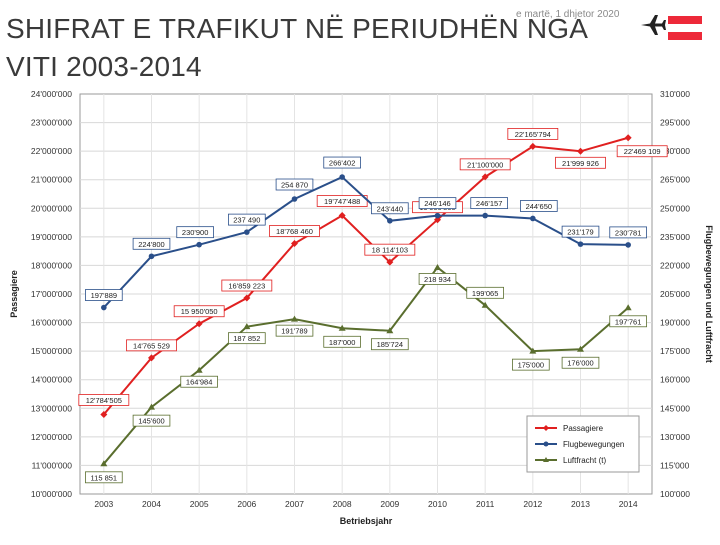  What do you see at coordinates (51, 123) in the screenshot?
I see `y-left-tick-label: 23'000'000` at bounding box center [51, 123].